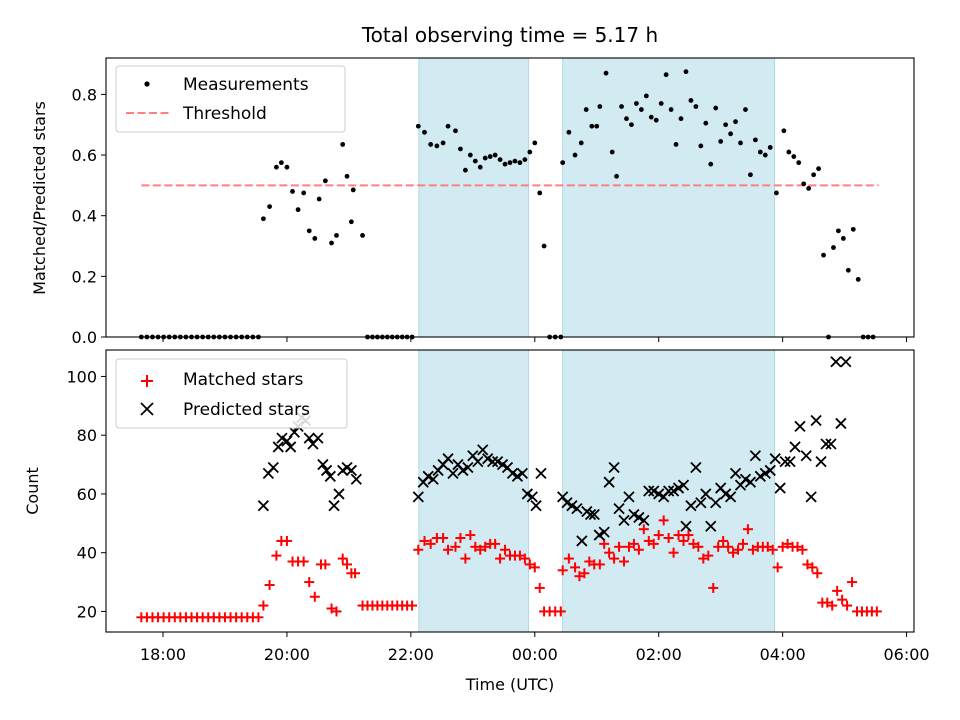 This screenshot has width=960, height=720. Describe the element at coordinates (84, 94) in the screenshot. I see `top-y-tick-label-4: 0.8` at that location.